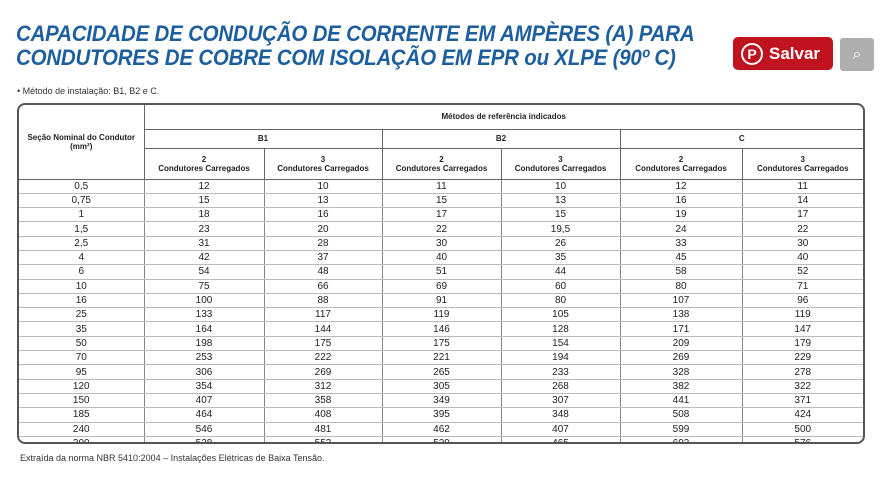  I want to click on ampacity-cell: 119, so click(441, 315).